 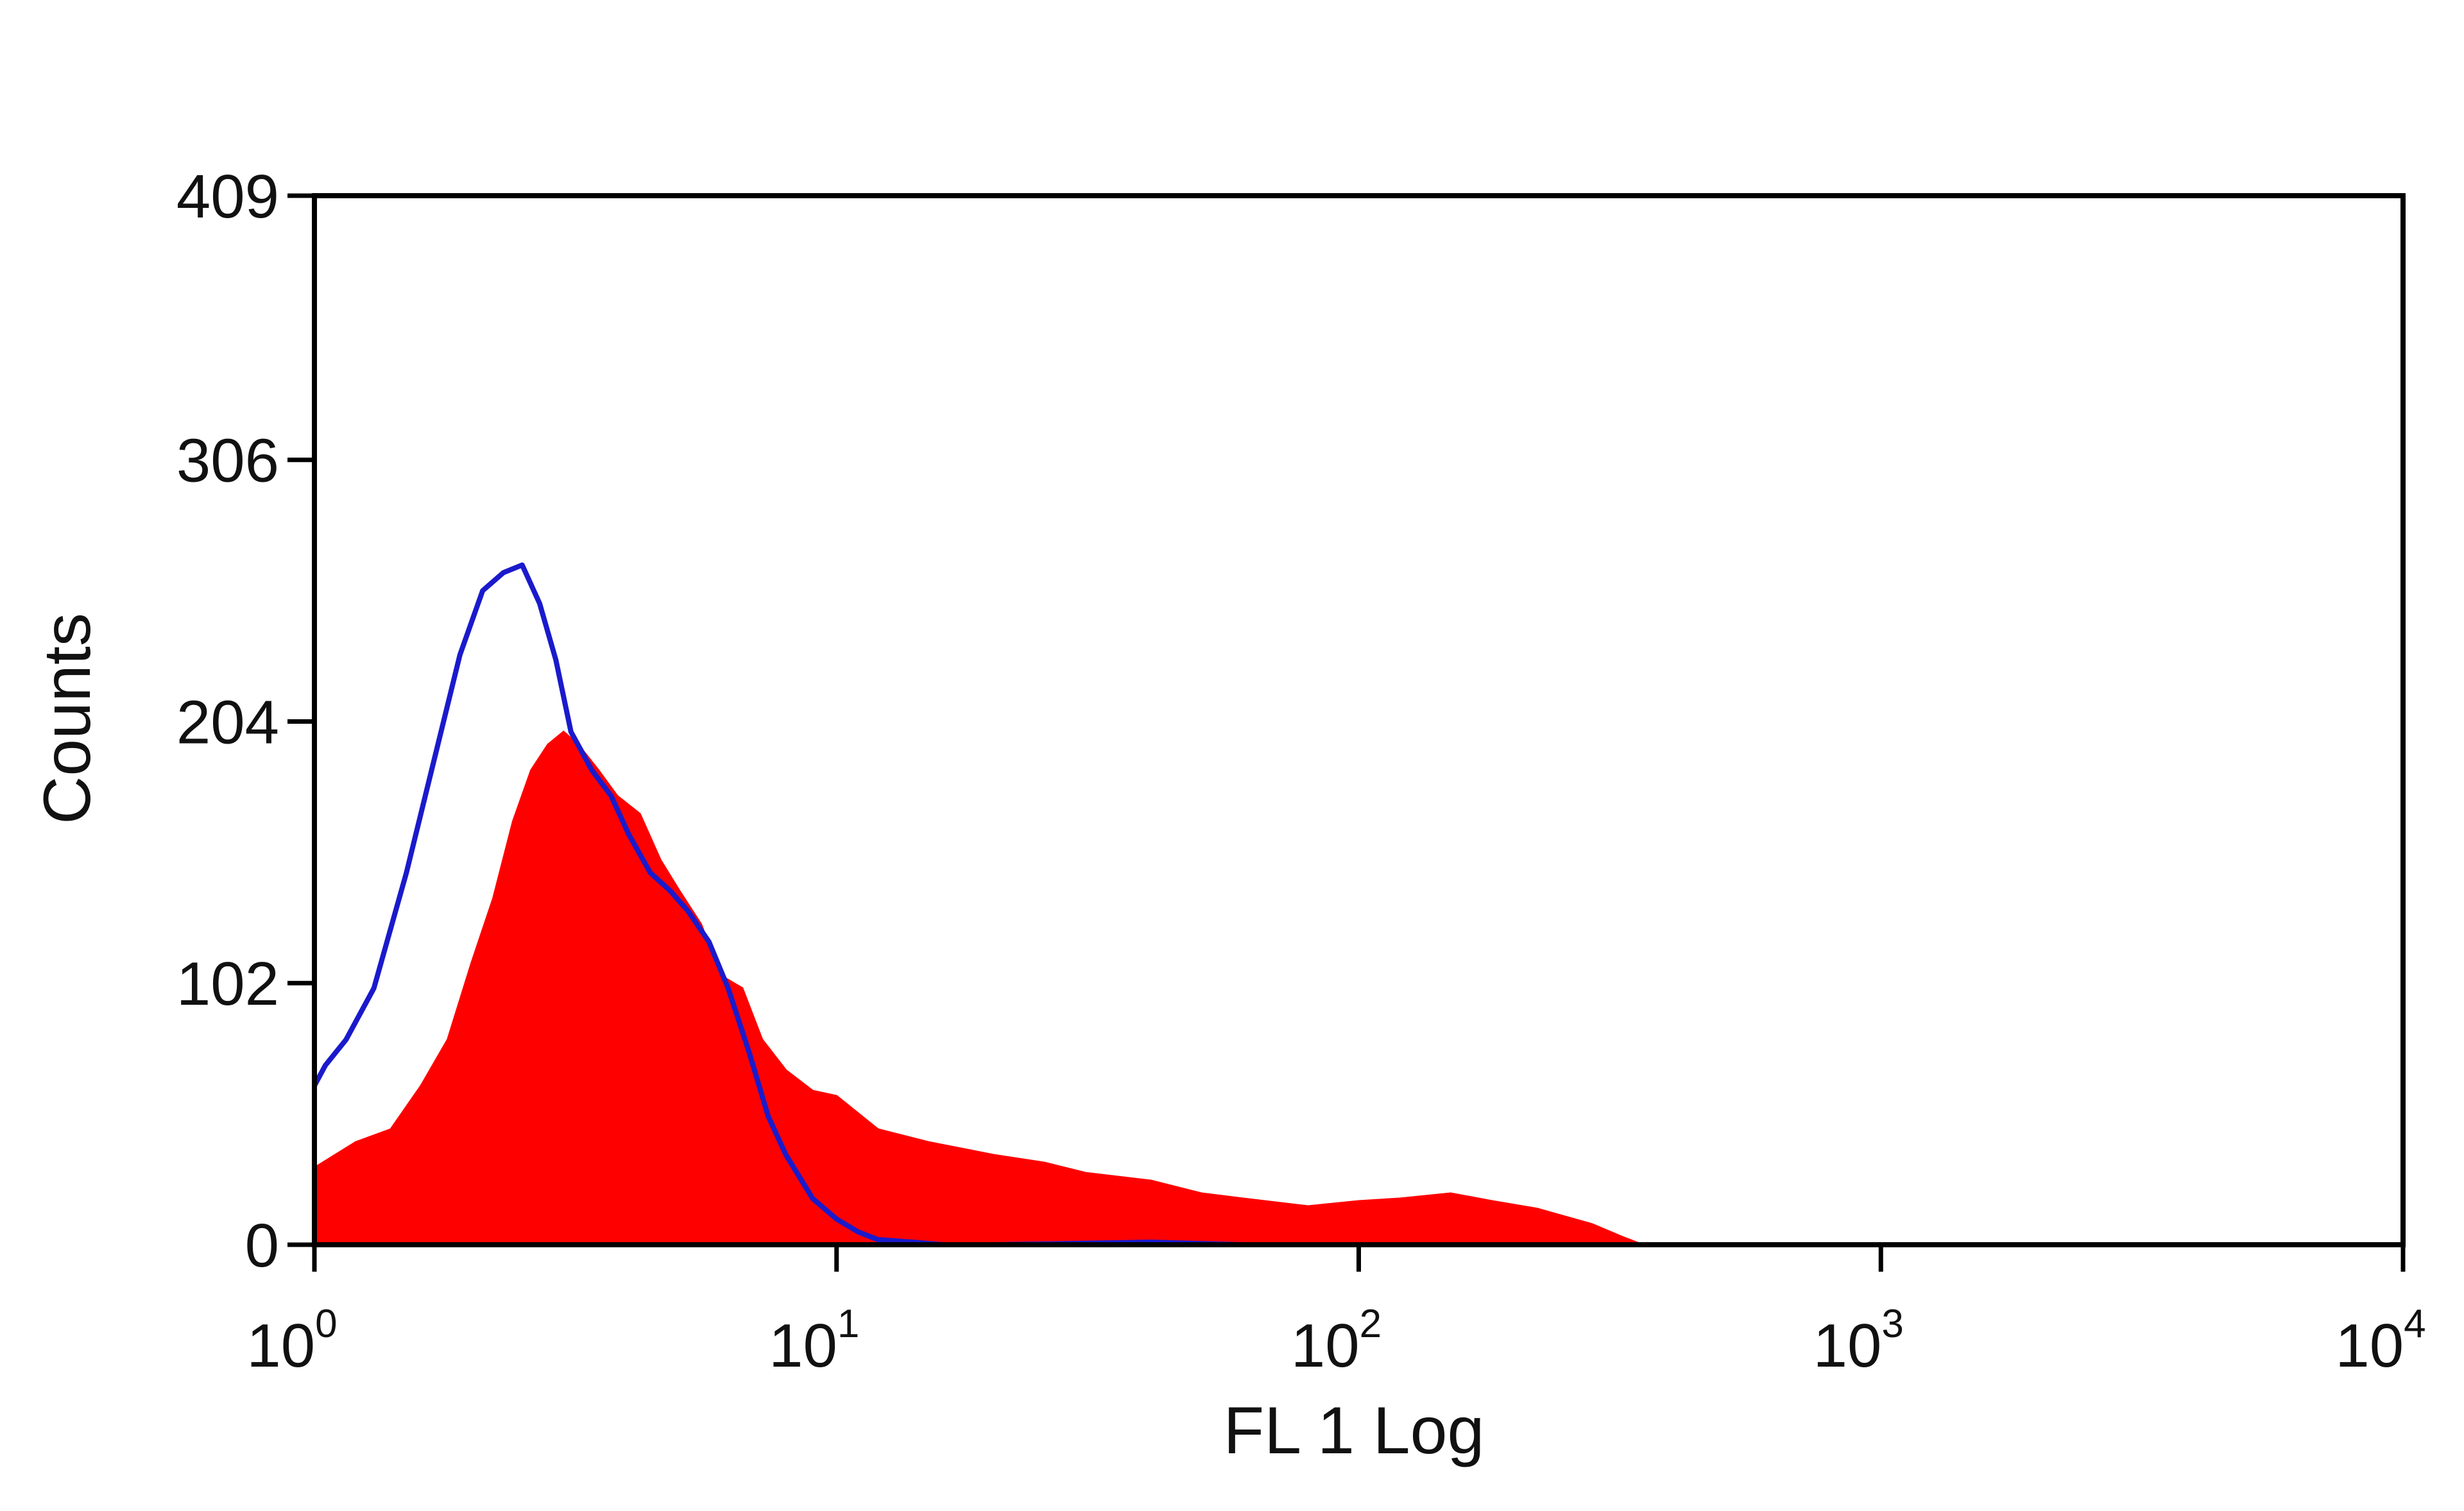 What do you see at coordinates (292, 1341) in the screenshot?
I see `x-tick-label: 10⁰` at bounding box center [292, 1341].